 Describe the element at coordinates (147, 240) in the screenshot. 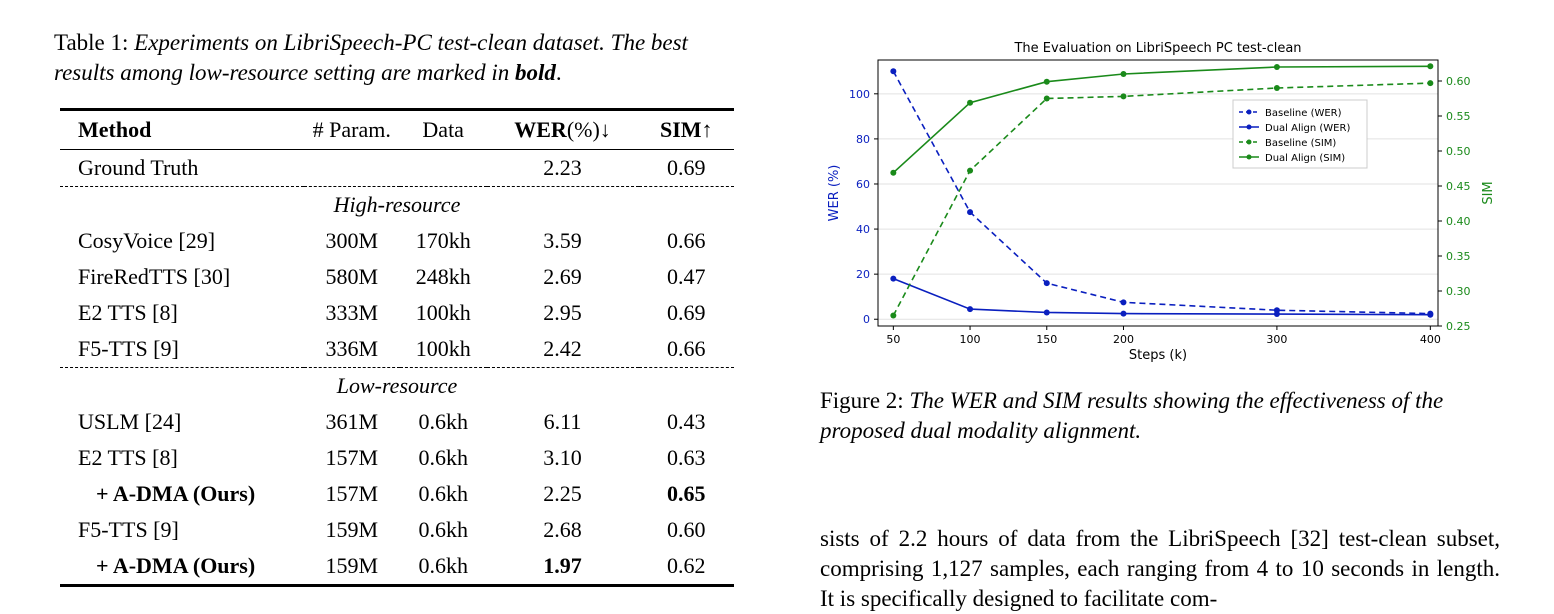

I see `cell-method: CosyVoice [29]` at that location.